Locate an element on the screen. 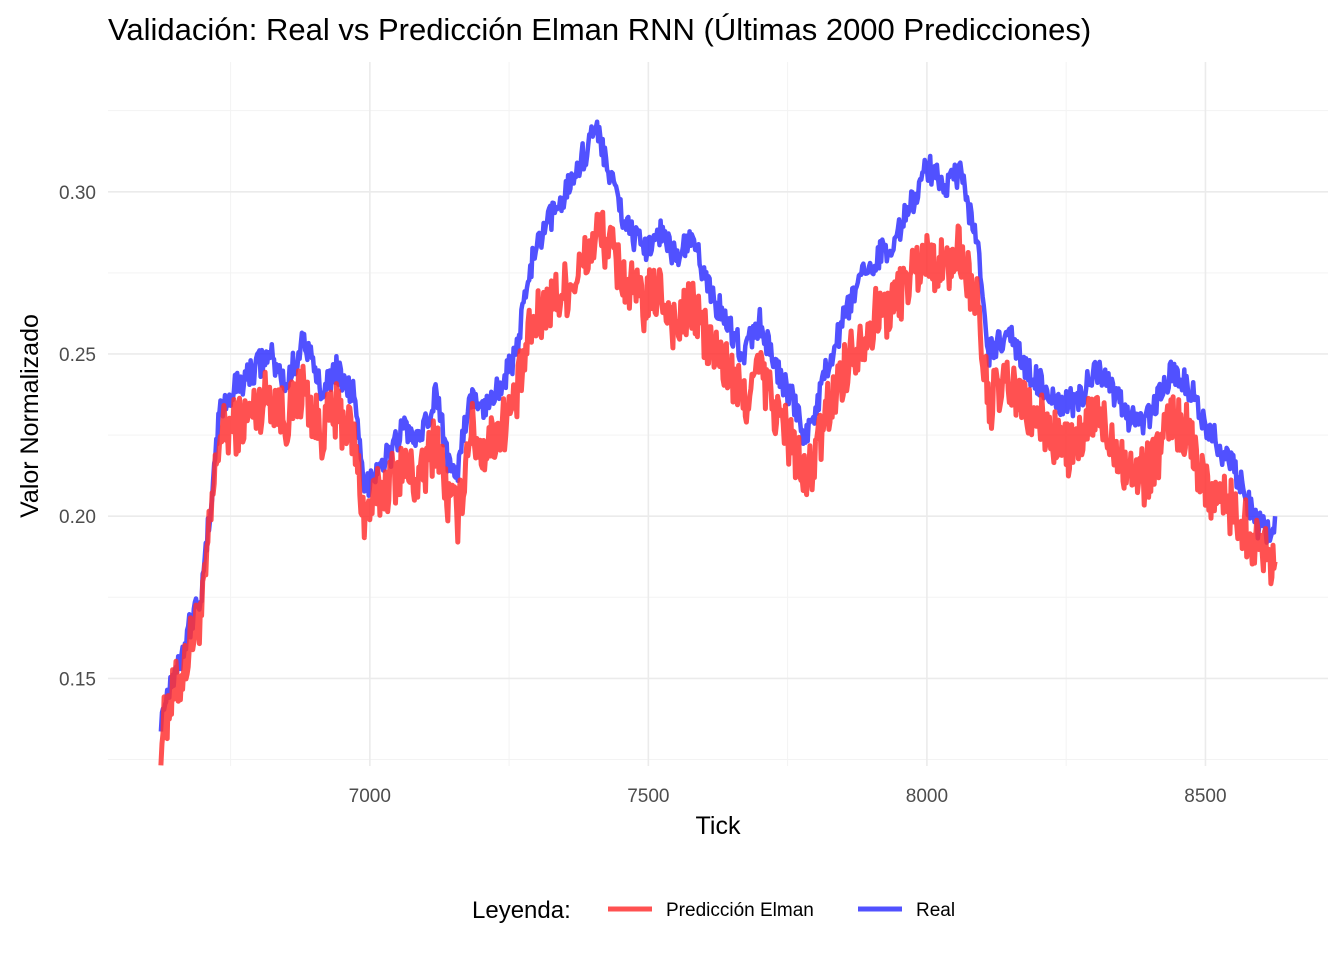 The height and width of the screenshot is (960, 1344). x-tick-label: 8500 is located at coordinates (1205, 796).